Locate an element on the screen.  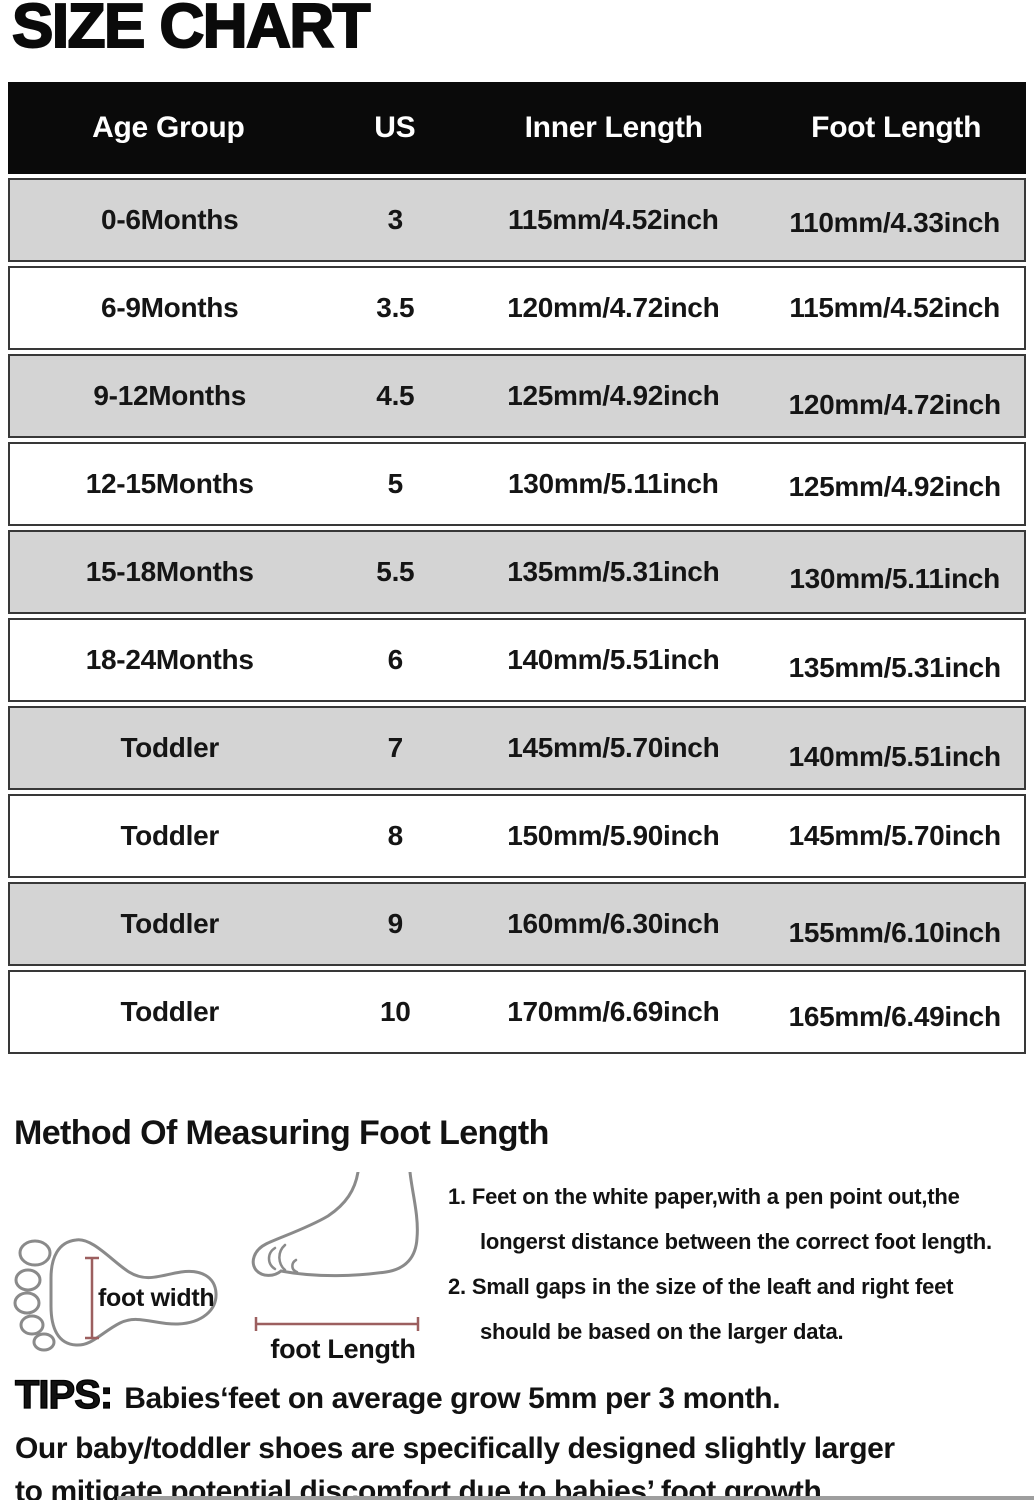
foot-width-diagram is located at coordinates (115, 1295).